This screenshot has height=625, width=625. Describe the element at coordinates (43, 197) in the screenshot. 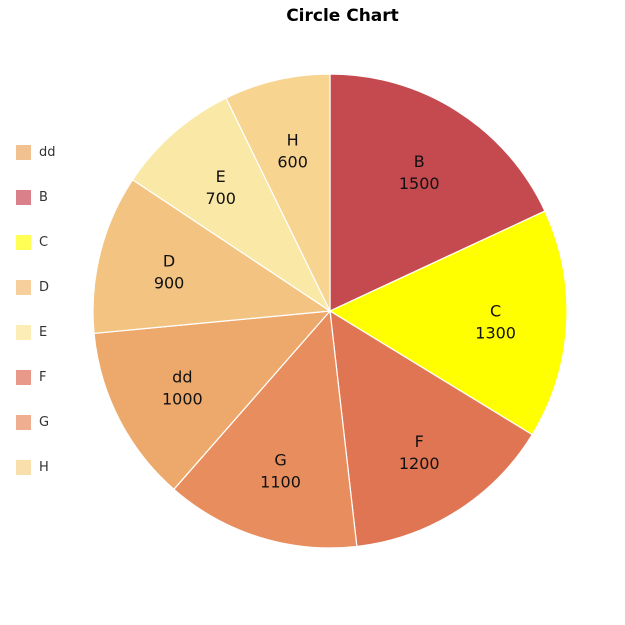

I see `legend-label: B` at that location.